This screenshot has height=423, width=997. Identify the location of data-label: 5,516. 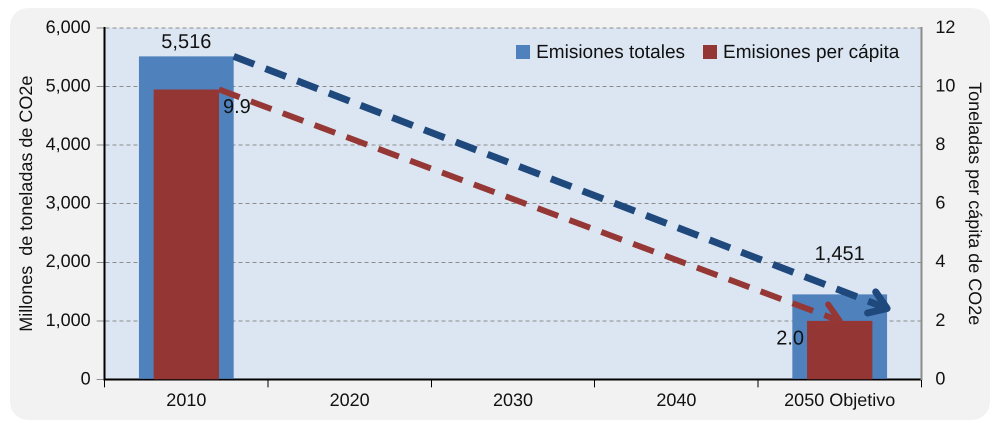
(186, 41).